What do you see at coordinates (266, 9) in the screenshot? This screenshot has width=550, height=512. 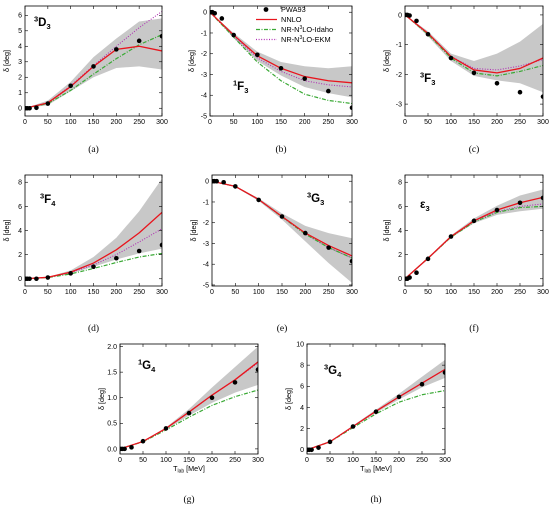 I see `legend-point-symbol` at bounding box center [266, 9].